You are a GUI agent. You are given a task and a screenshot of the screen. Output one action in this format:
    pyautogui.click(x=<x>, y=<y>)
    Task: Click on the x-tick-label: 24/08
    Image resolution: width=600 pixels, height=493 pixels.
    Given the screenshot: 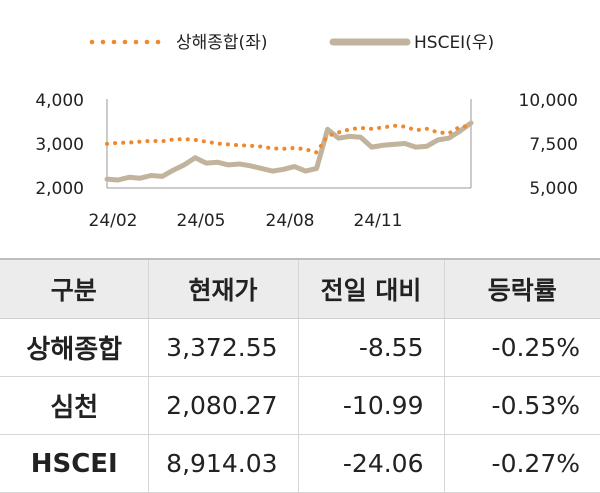 What is the action you would take?
    pyautogui.click(x=290, y=221)
    